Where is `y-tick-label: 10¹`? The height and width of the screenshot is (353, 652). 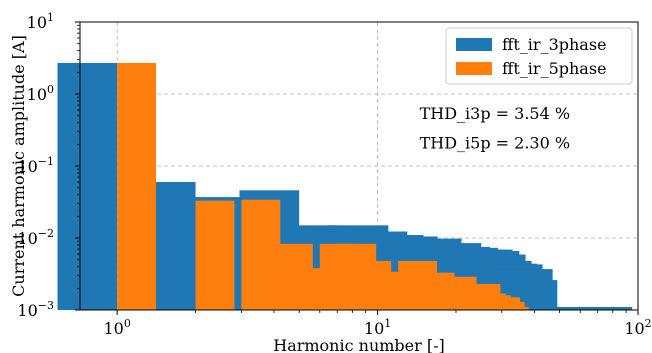 y-tick-label: 10¹ is located at coordinates (40, 21).